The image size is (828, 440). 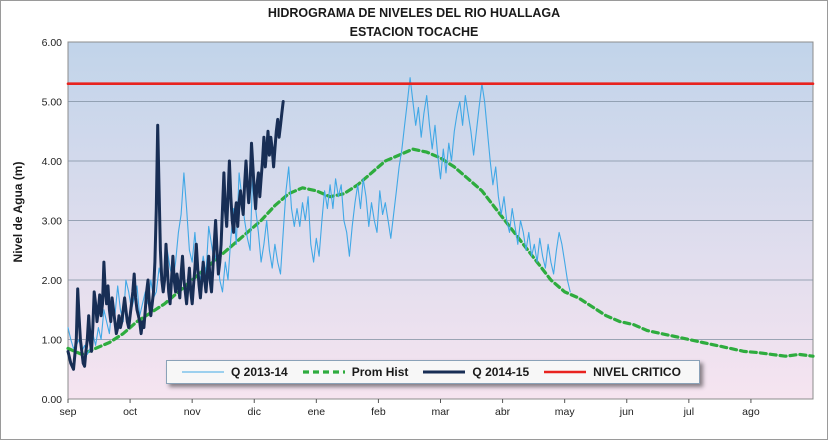 What do you see at coordinates (52, 103) in the screenshot?
I see `y-tick-label: 5.00` at bounding box center [52, 103].